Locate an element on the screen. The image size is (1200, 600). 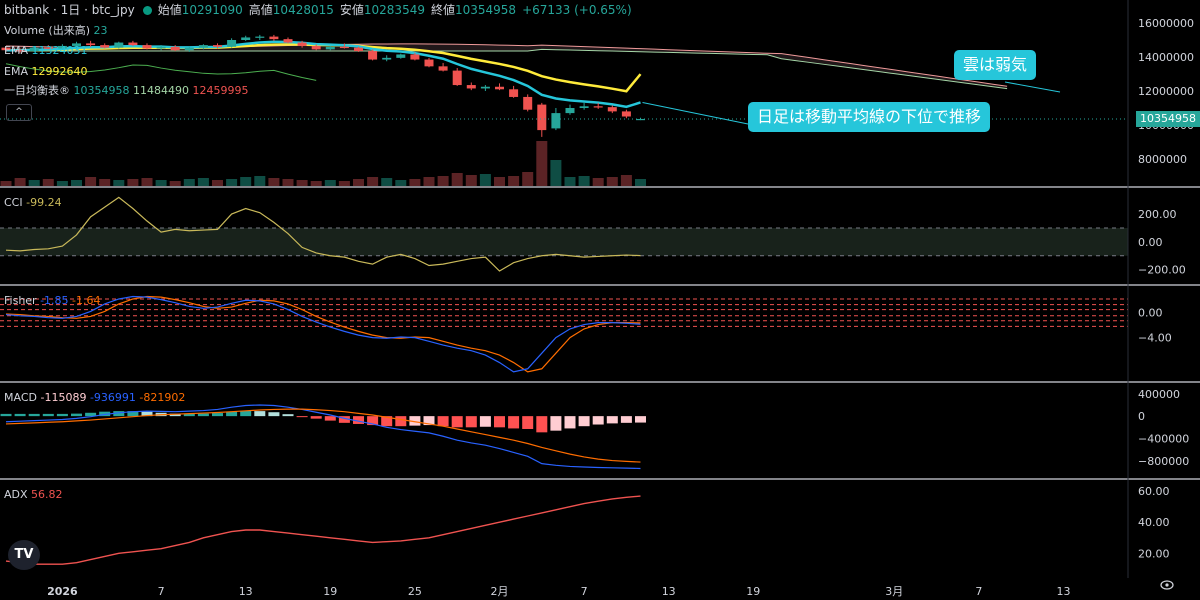
adx-axis-tick: 60.00 is located at coordinates (1154, 491).